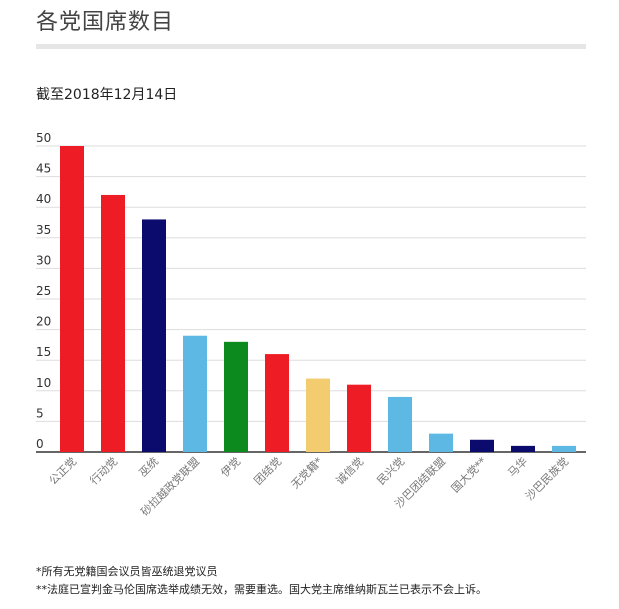 Image resolution: width=619 pixels, height=609 pixels. I want to click on y-tick-label: 25, so click(43, 291).